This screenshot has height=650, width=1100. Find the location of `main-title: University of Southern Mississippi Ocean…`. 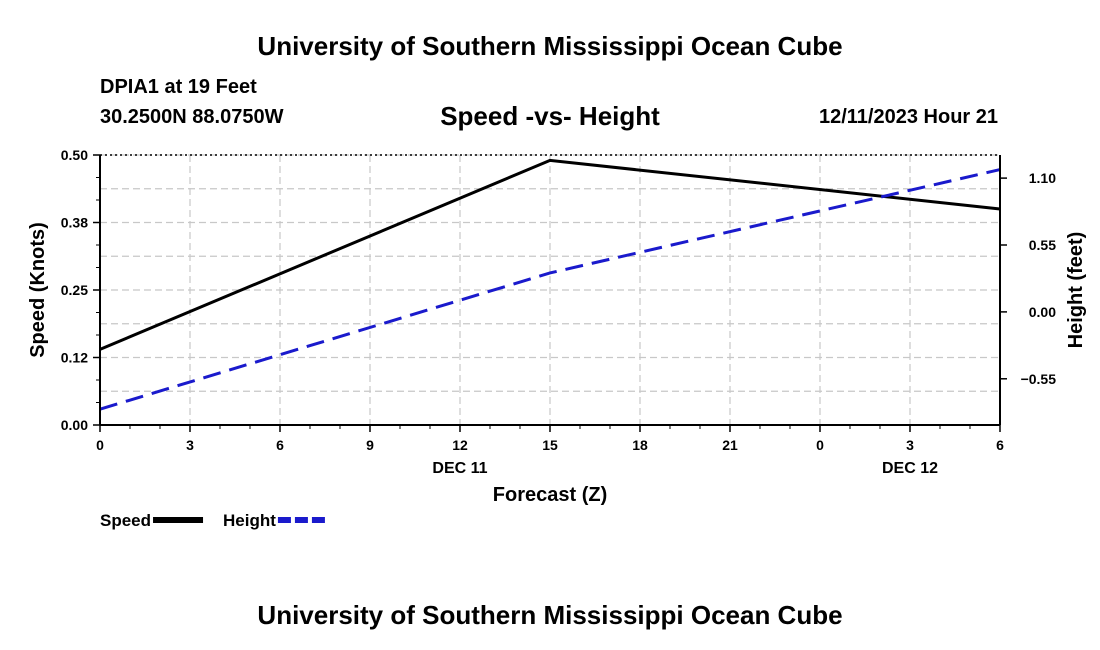

main-title: University of Southern Mississippi Ocean… is located at coordinates (550, 46).